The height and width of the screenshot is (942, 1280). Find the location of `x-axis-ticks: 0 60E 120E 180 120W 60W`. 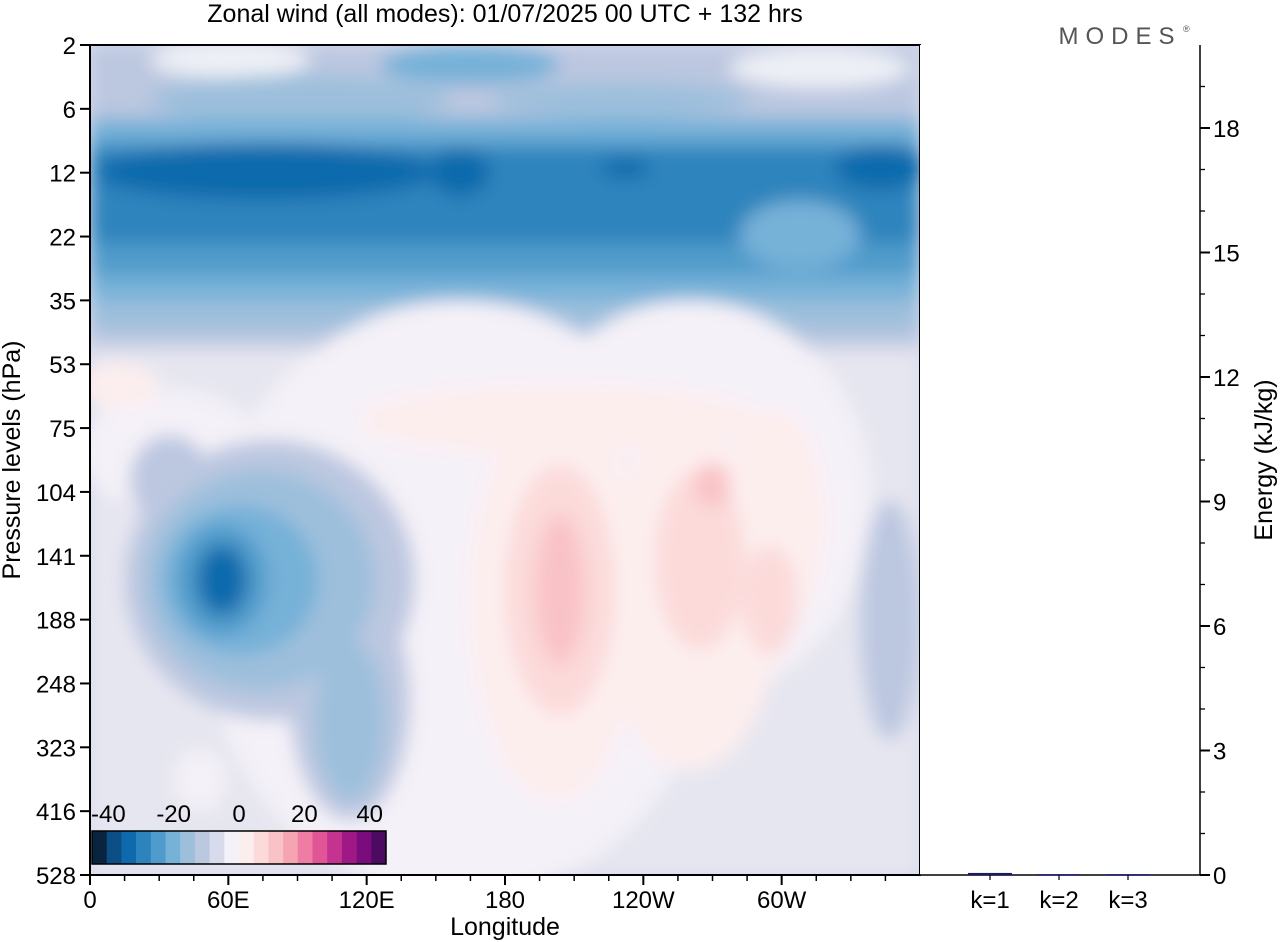

x-axis-ticks: 0 60E 120E 180 120W 60W is located at coordinates (485, 894).